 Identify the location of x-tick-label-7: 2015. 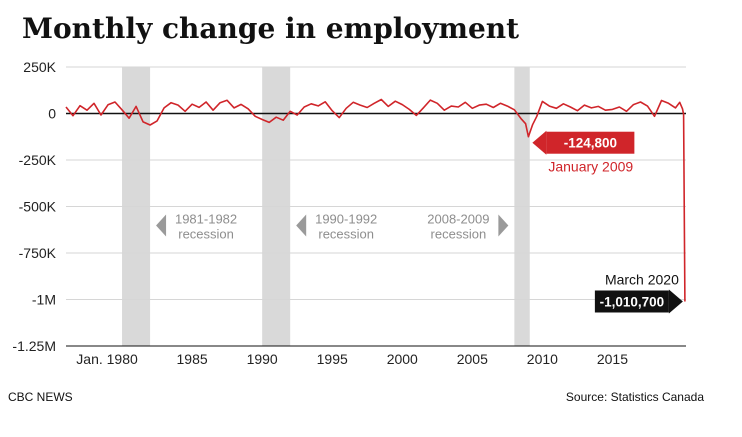
(612, 359).